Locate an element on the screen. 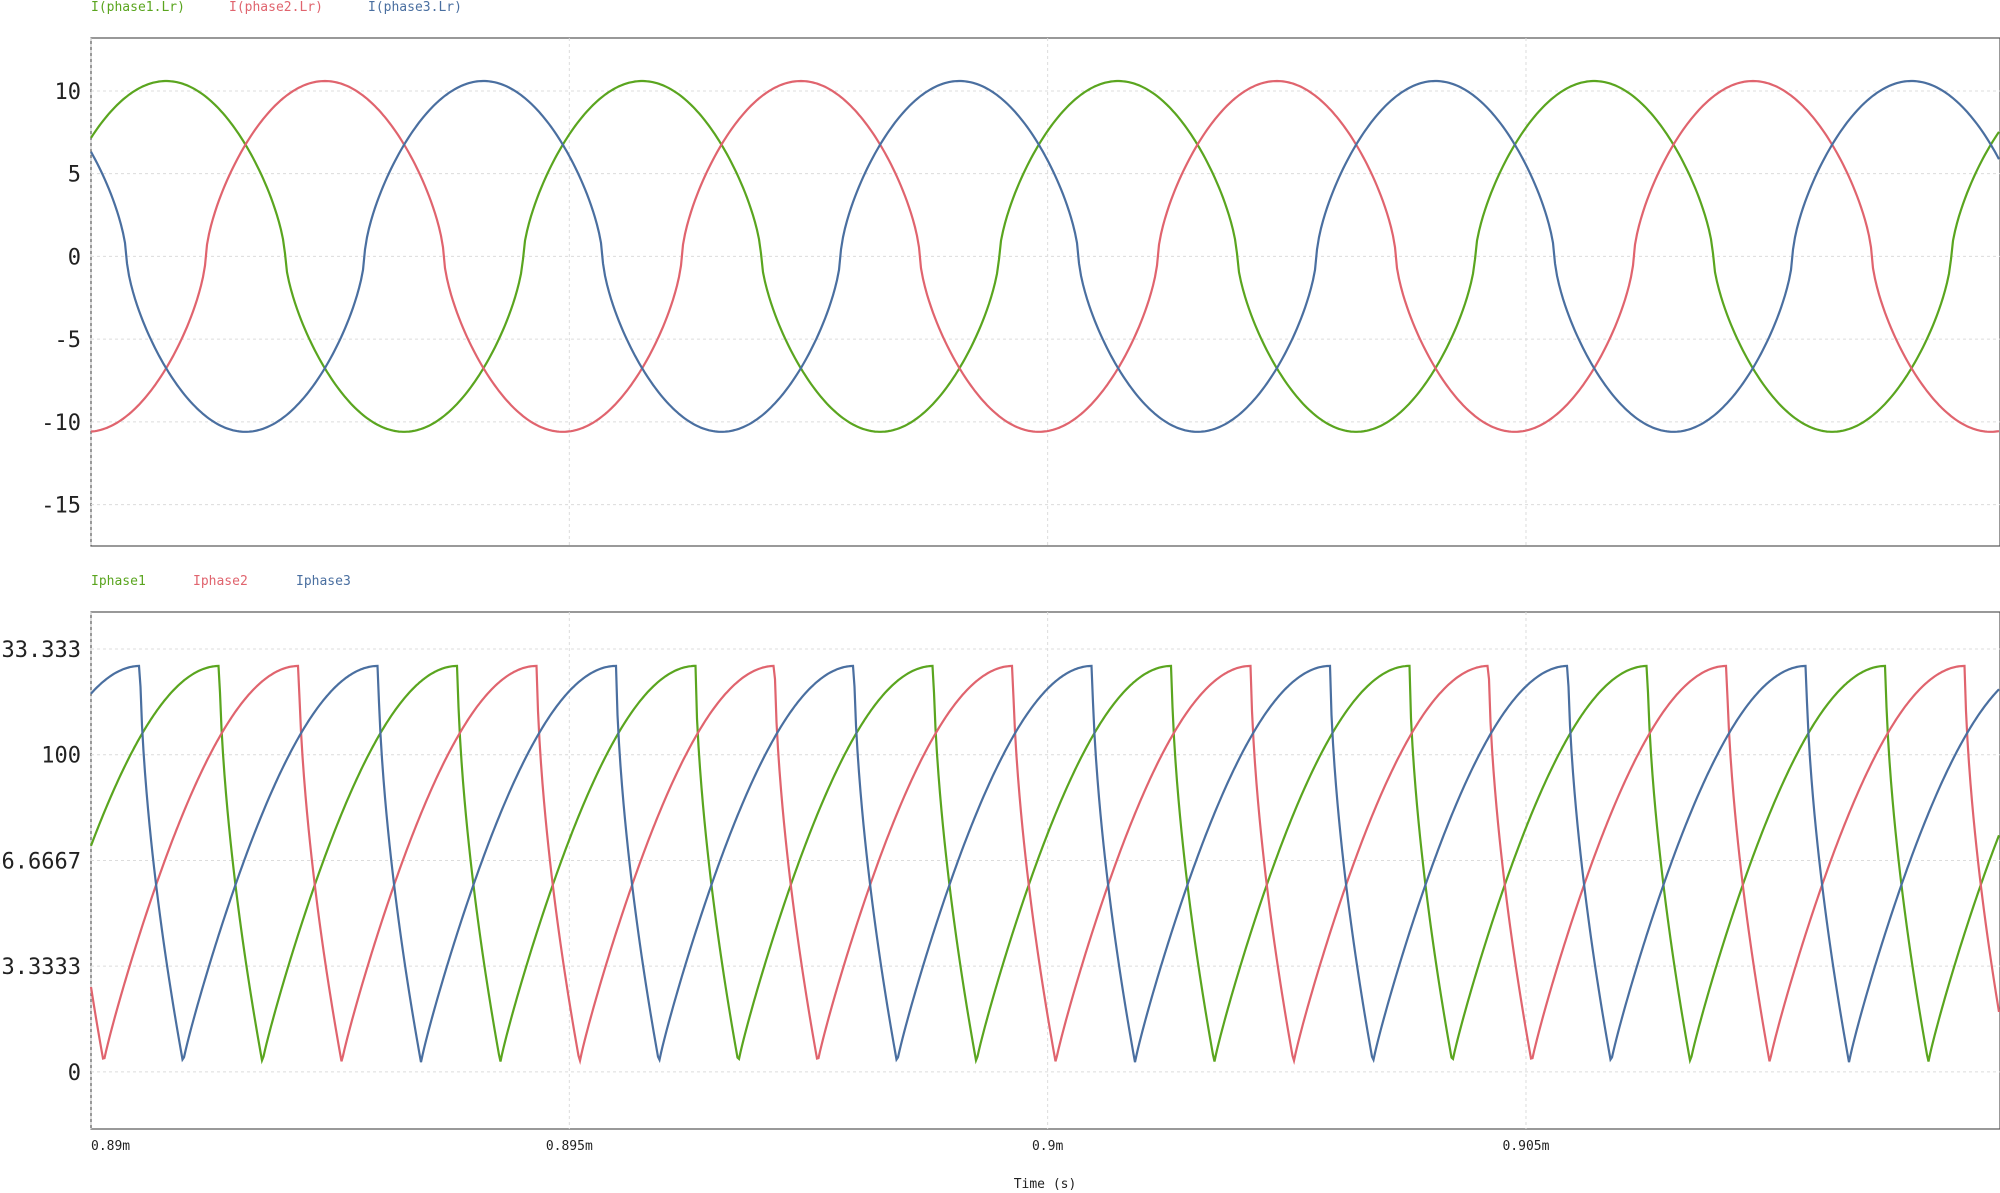 This screenshot has height=1193, width=2000. top-y-tick-label-3: -5 is located at coordinates (68, 340).